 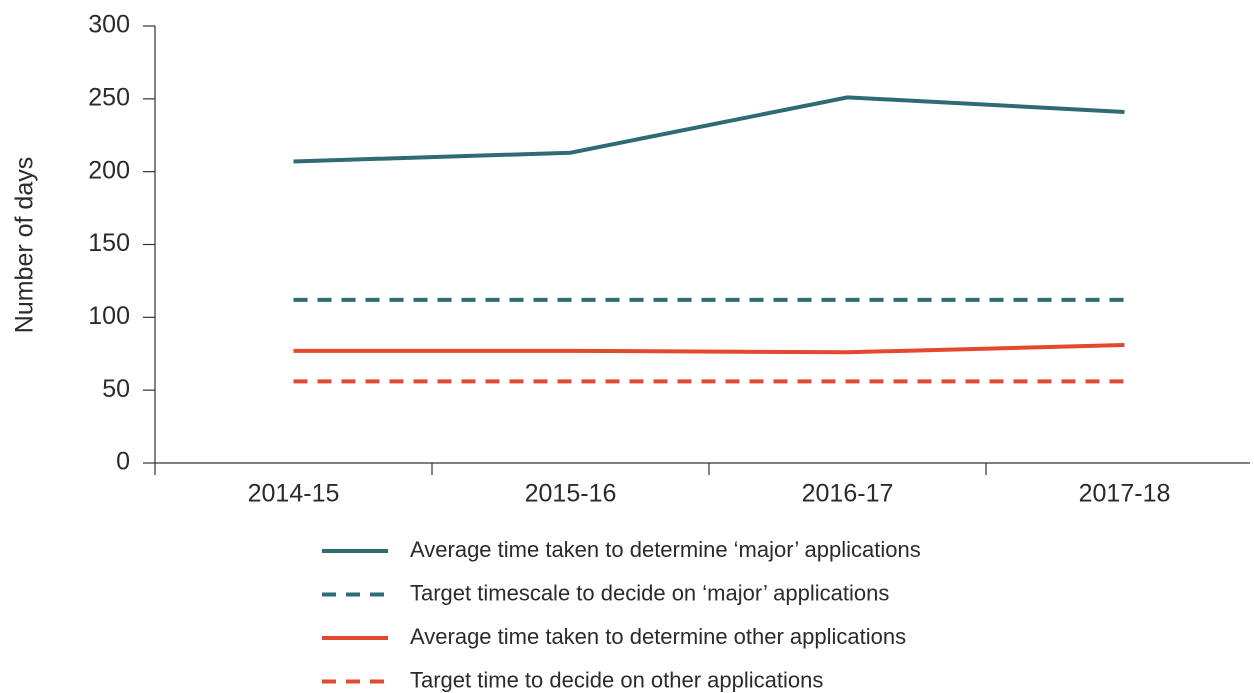 I want to click on y-tick-label: 250, so click(x=109, y=97).